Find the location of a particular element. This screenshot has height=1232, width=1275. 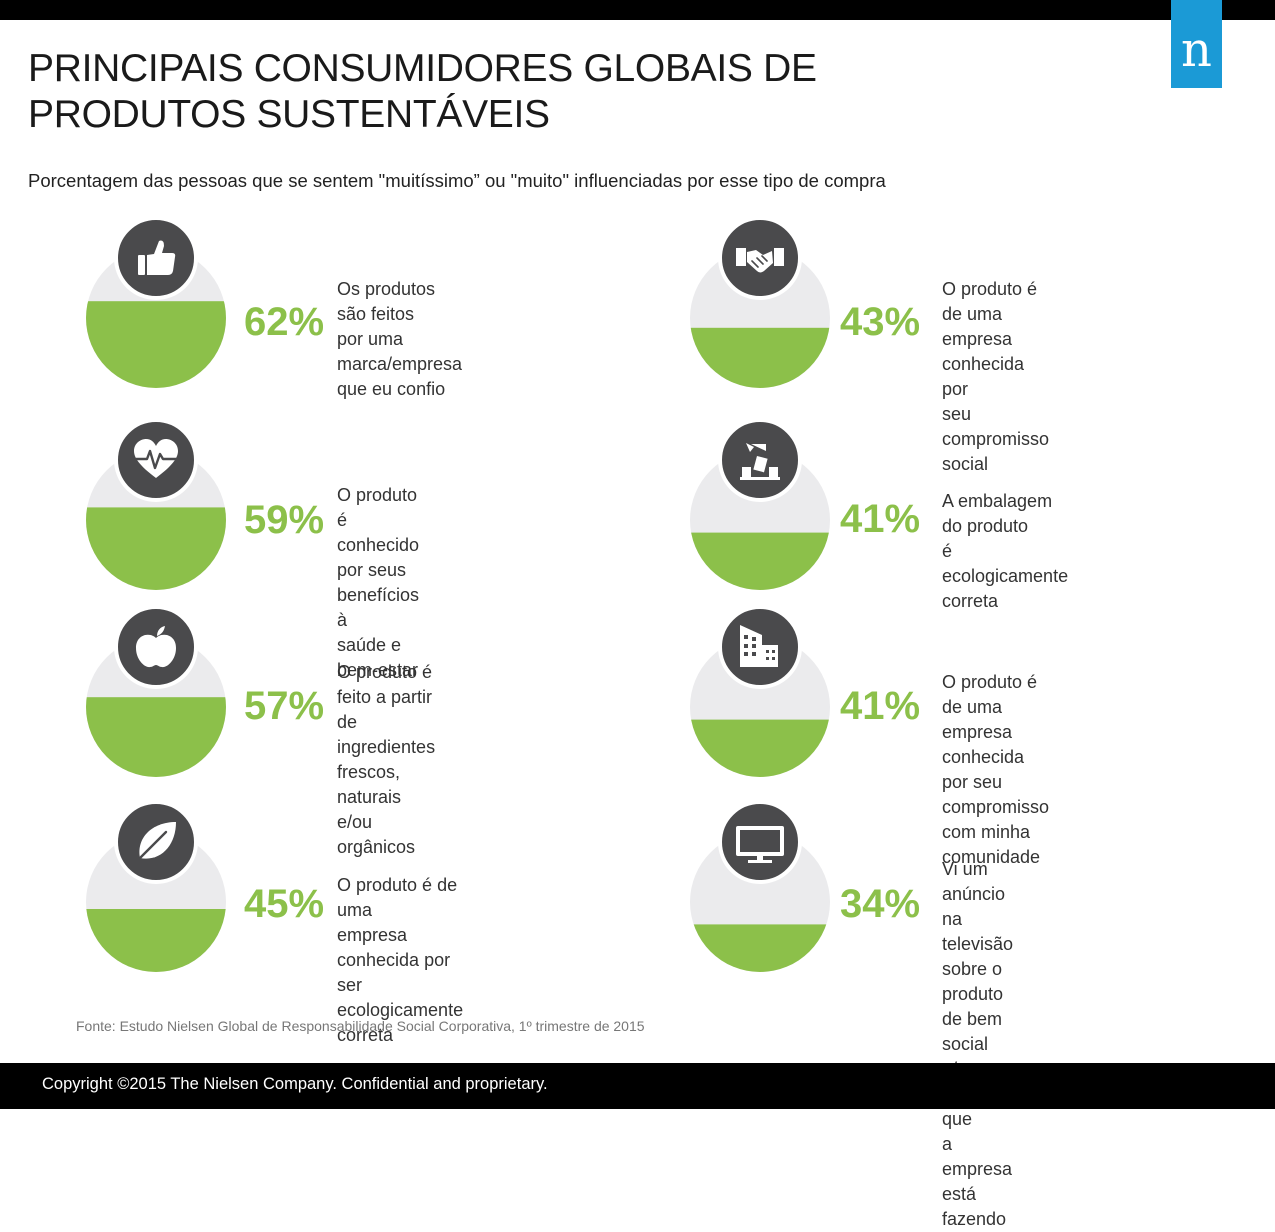

value-label: 34% is located at coordinates (880, 904).